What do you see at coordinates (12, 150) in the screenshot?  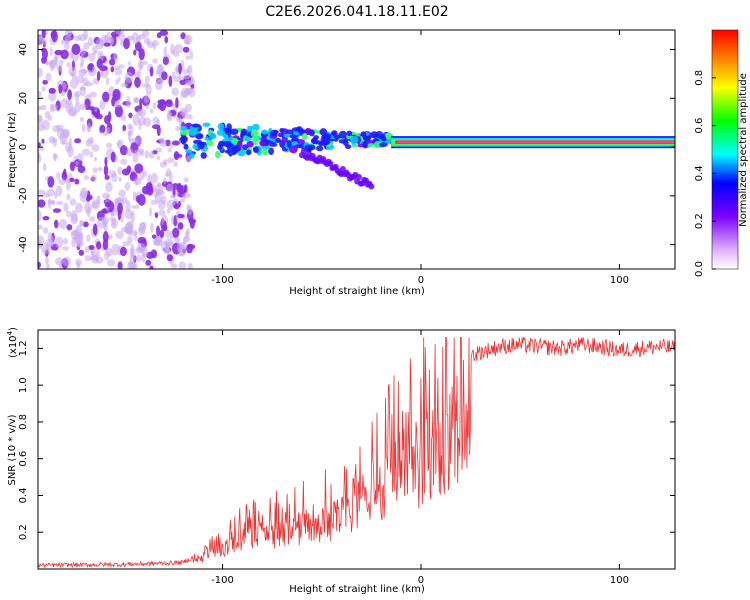 I see `spectrogram-y-axis-label: Frequency (Hz)` at bounding box center [12, 150].